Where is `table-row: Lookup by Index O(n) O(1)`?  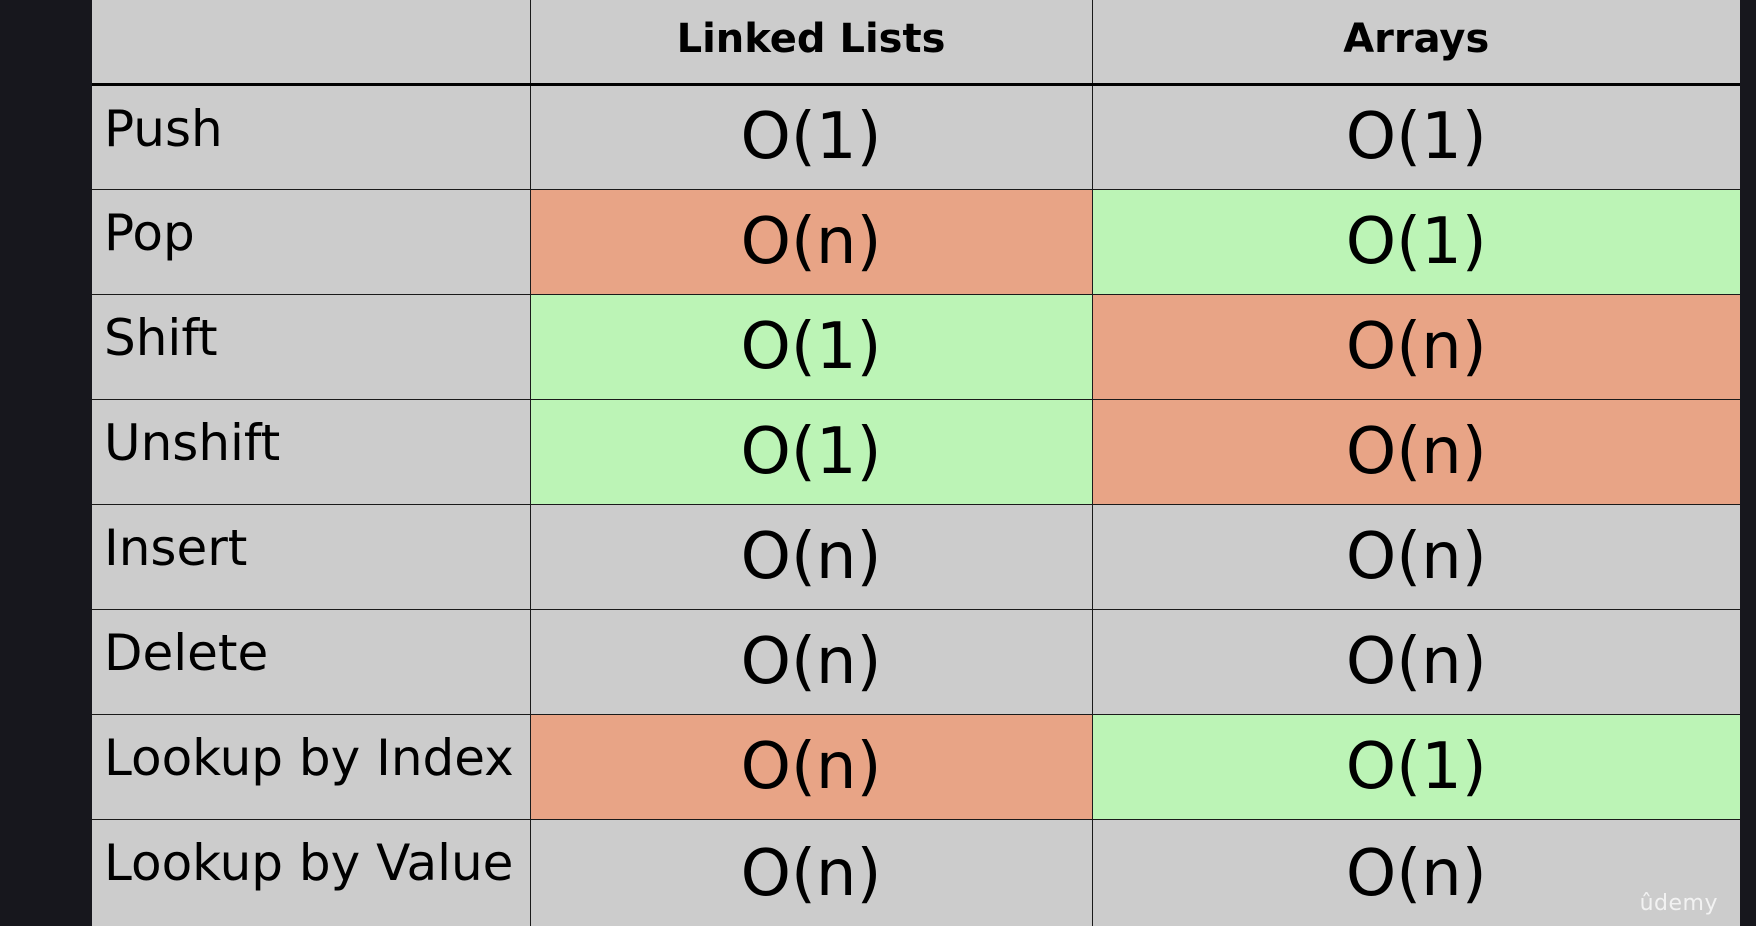 table-row: Lookup by Index O(n) O(1) is located at coordinates (916, 766).